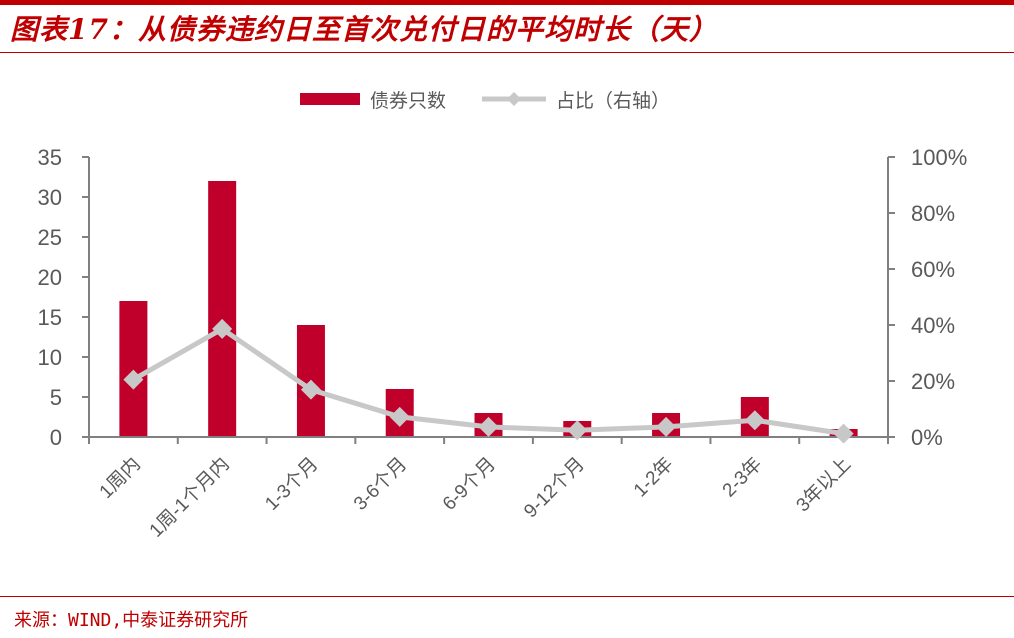 Image resolution: width=1014 pixels, height=638 pixels. Describe the element at coordinates (189, 497) in the screenshot. I see `category-label: 1周-1个月内` at that location.